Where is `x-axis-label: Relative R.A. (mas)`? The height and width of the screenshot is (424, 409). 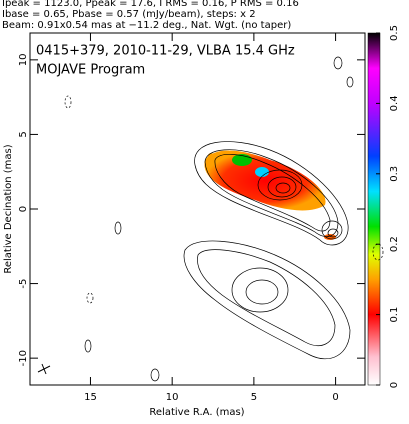 x-axis-label: Relative R.A. (mas) is located at coordinates (196, 412).